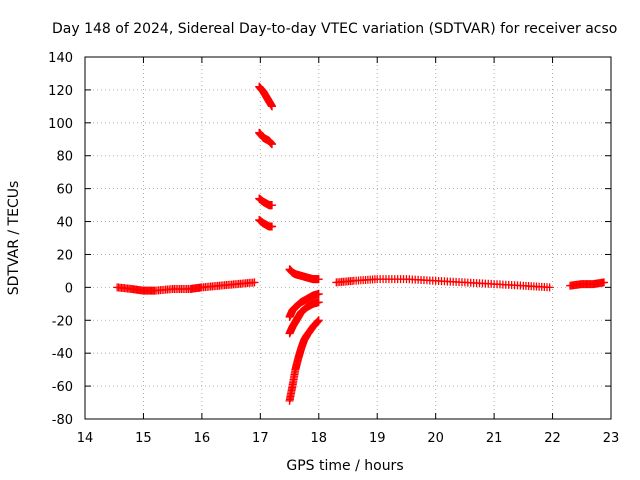 Image resolution: width=640 pixels, height=480 pixels. What do you see at coordinates (69, 288) in the screenshot?
I see `y-tick-label: 0` at bounding box center [69, 288].